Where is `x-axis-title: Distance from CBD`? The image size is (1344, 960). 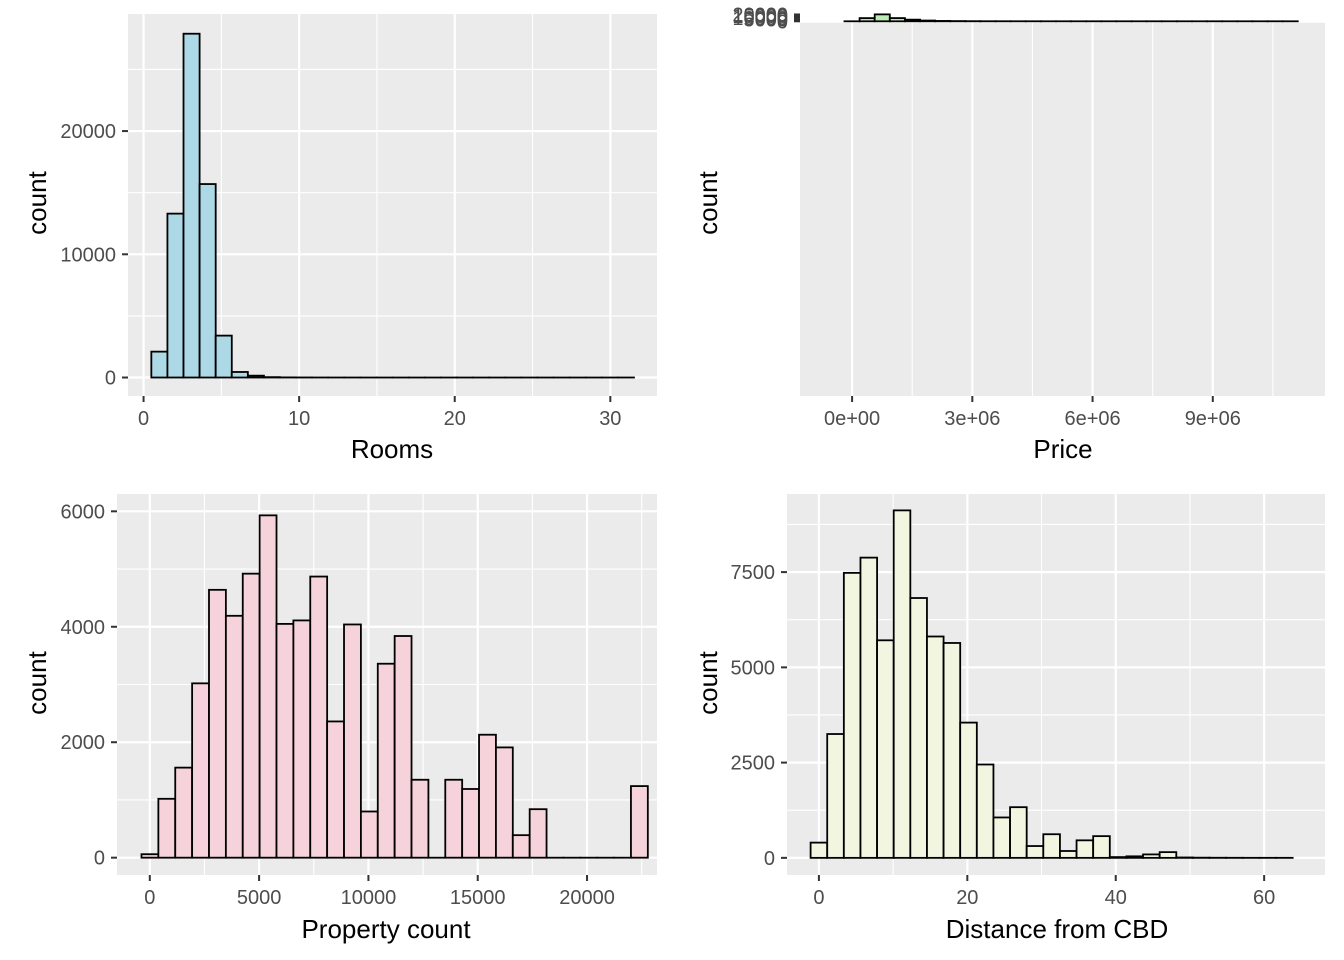
x-axis-title: Distance from CBD is located at coordinates (1057, 929).